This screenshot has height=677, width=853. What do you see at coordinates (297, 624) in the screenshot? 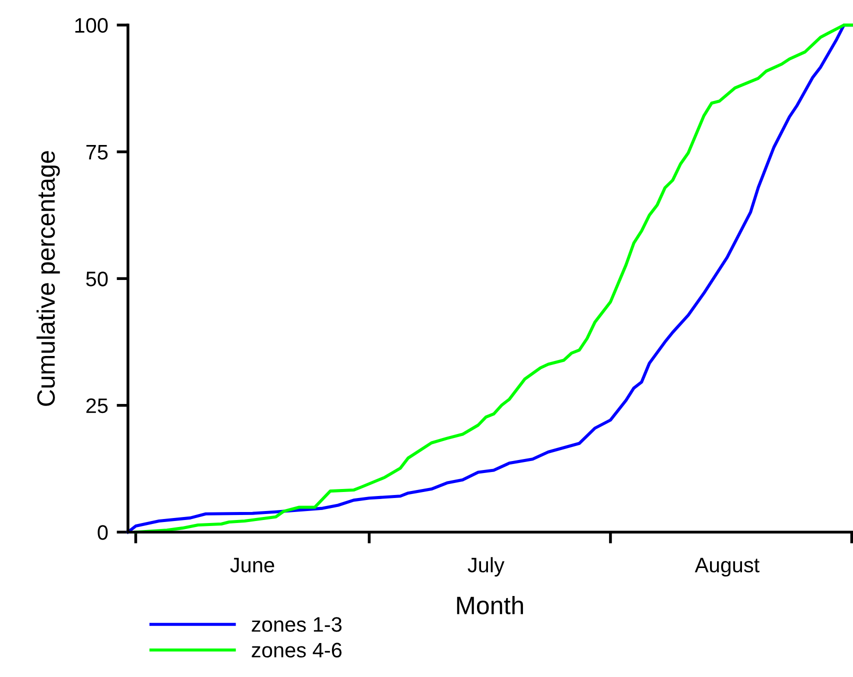
I see `legend-label: zones 1-3` at bounding box center [297, 624].